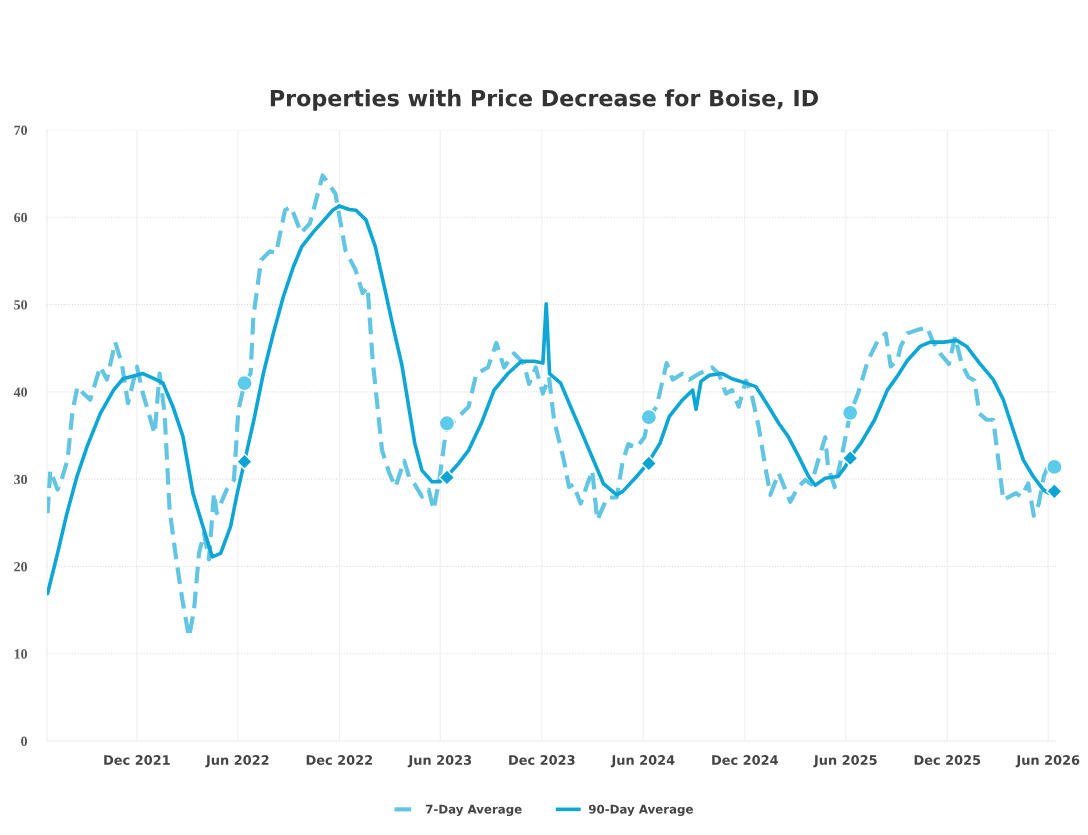 Image resolution: width=1088 pixels, height=835 pixels. I want to click on x-tick-label: Jun 2026, so click(1047, 761).